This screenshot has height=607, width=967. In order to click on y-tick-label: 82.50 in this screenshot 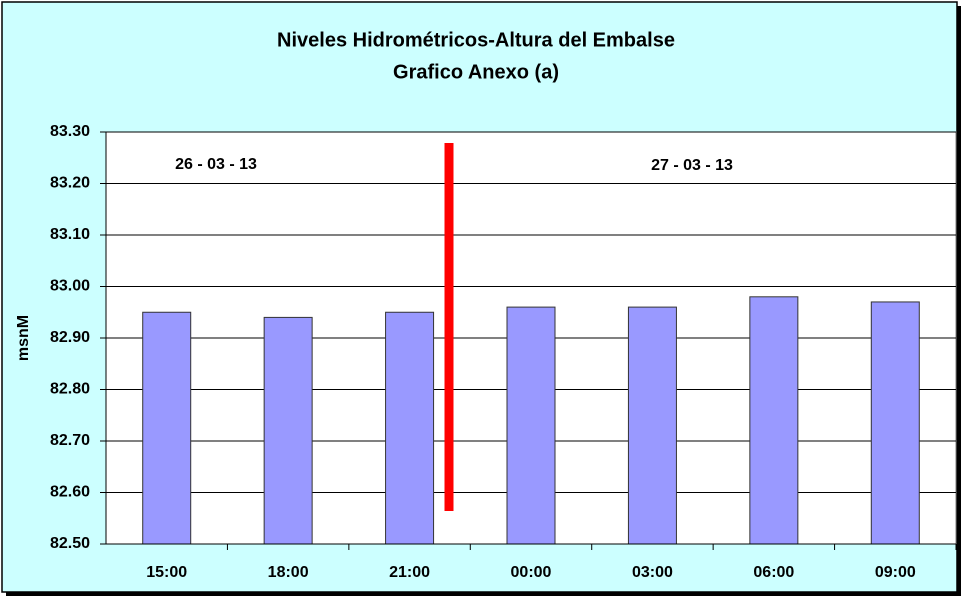, I will do `click(70, 543)`.